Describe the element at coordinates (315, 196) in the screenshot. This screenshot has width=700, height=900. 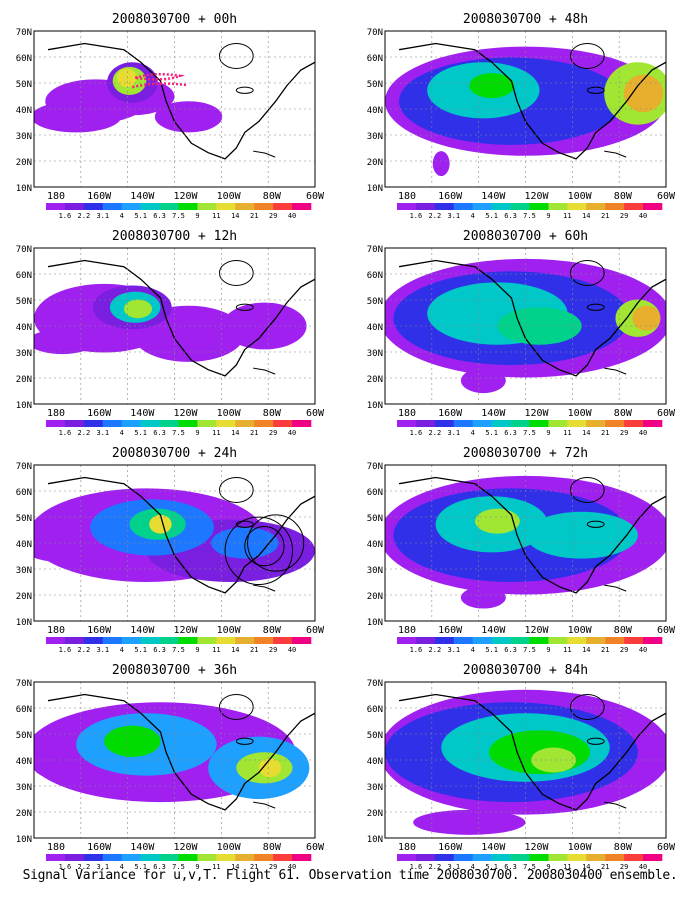
I see `lon-tick-label: 60W` at that location.